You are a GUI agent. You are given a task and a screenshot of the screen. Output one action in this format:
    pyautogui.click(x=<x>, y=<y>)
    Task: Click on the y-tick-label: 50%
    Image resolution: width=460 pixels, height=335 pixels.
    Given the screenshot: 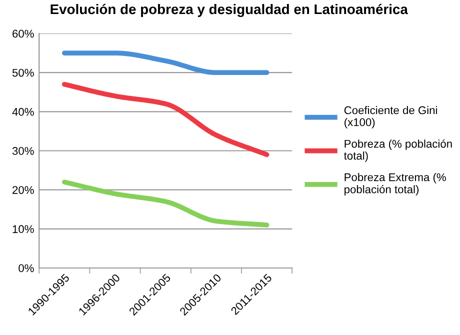 What is the action you would take?
    pyautogui.click(x=23, y=72)
    